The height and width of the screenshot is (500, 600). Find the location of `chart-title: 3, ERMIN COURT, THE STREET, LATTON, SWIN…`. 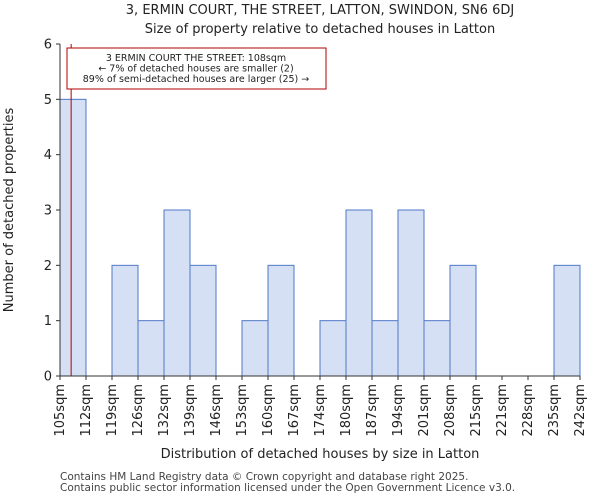

chart-title: 3, ERMIN COURT, THE STREET, LATTON, SWIN… is located at coordinates (320, 10).